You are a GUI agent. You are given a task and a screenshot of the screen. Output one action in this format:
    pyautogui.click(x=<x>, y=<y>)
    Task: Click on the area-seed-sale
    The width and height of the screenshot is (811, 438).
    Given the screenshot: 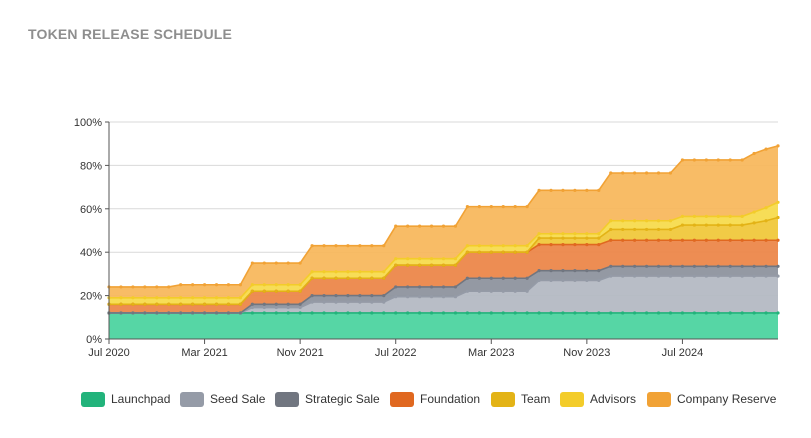 What is the action you would take?
    pyautogui.click(x=443, y=294)
    